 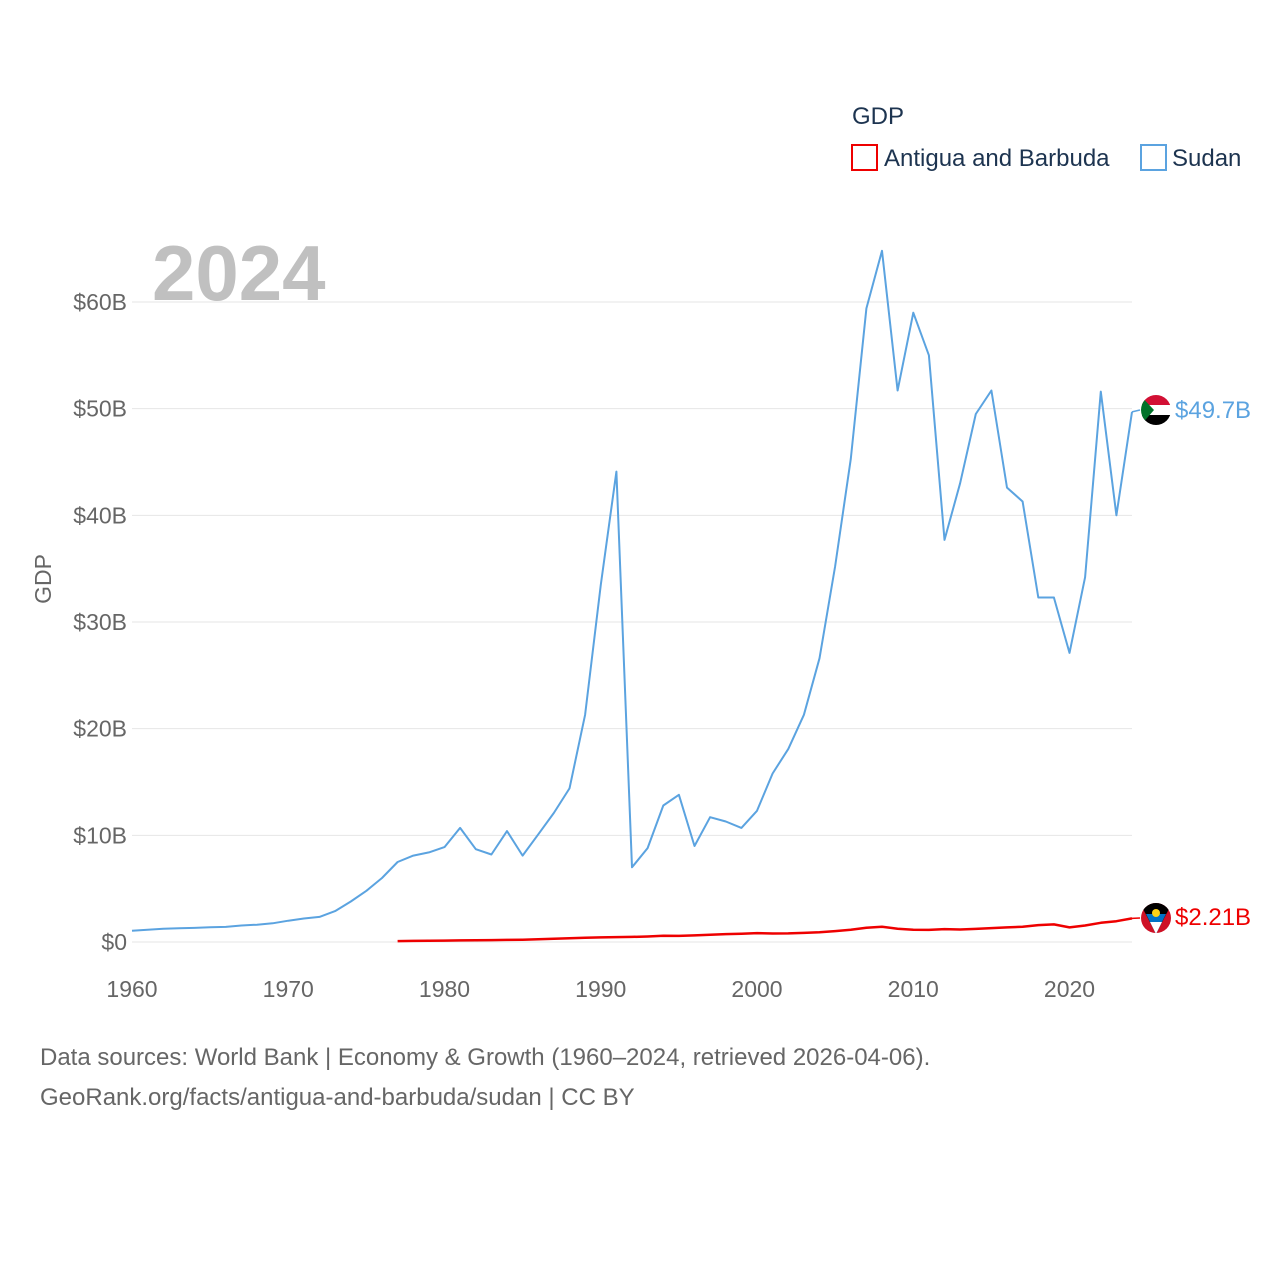 What do you see at coordinates (1046, 137) in the screenshot?
I see `legend: GDP Antigua and Barbuda Sudan` at bounding box center [1046, 137].